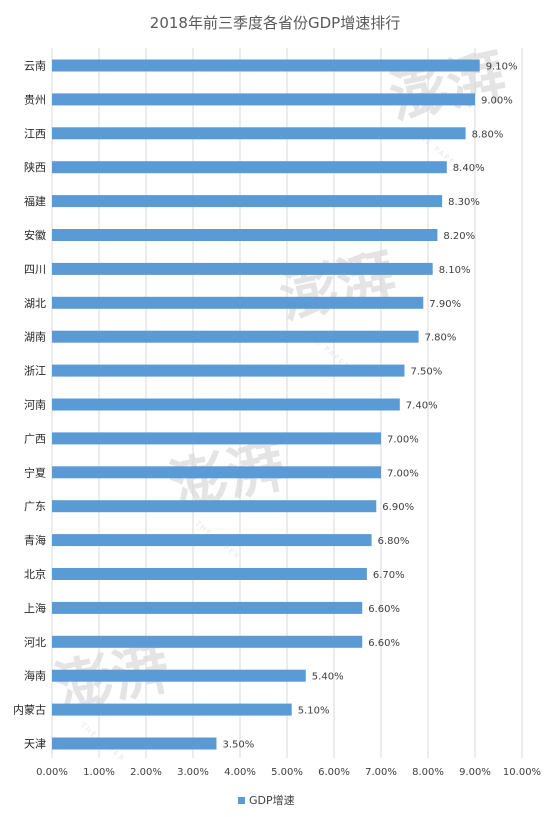 Image resolution: width=550 pixels, height=817 pixels. What do you see at coordinates (445, 304) in the screenshot?
I see `value-label: 7.90%` at bounding box center [445, 304].